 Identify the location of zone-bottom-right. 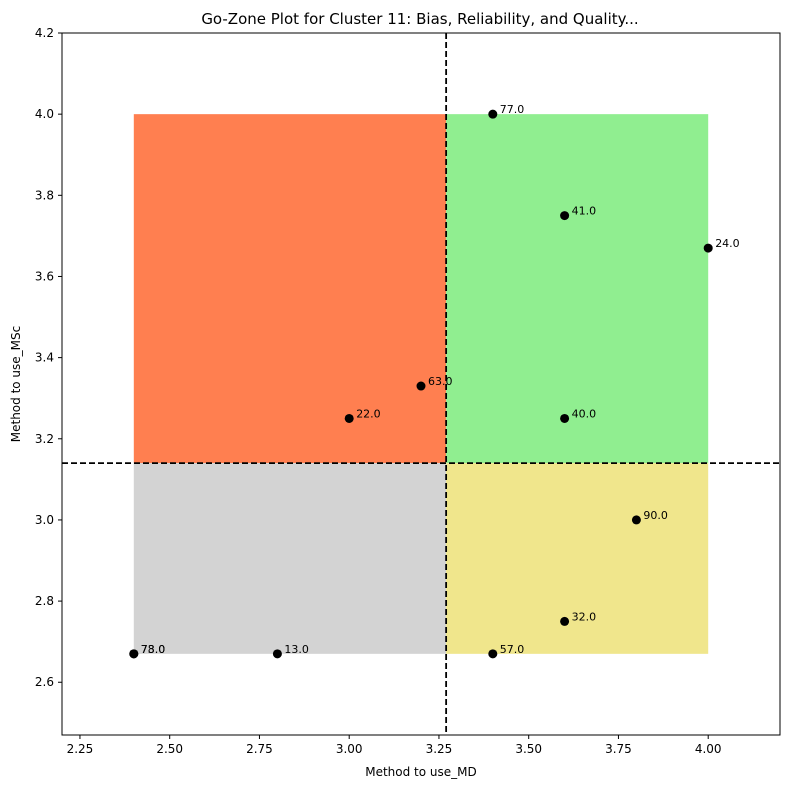
(577, 558).